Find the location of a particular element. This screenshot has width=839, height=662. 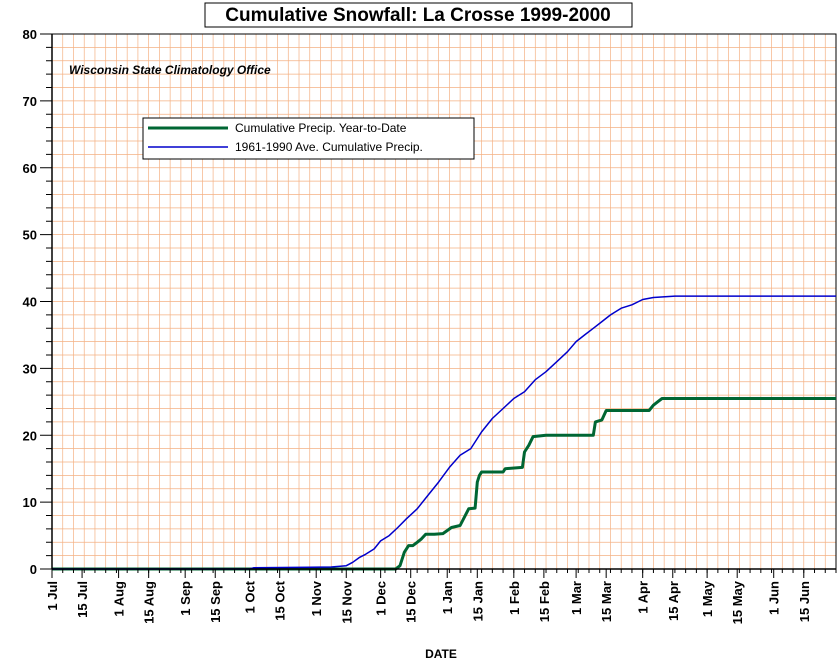

y-tick-label: 10 is located at coordinates (30, 502).